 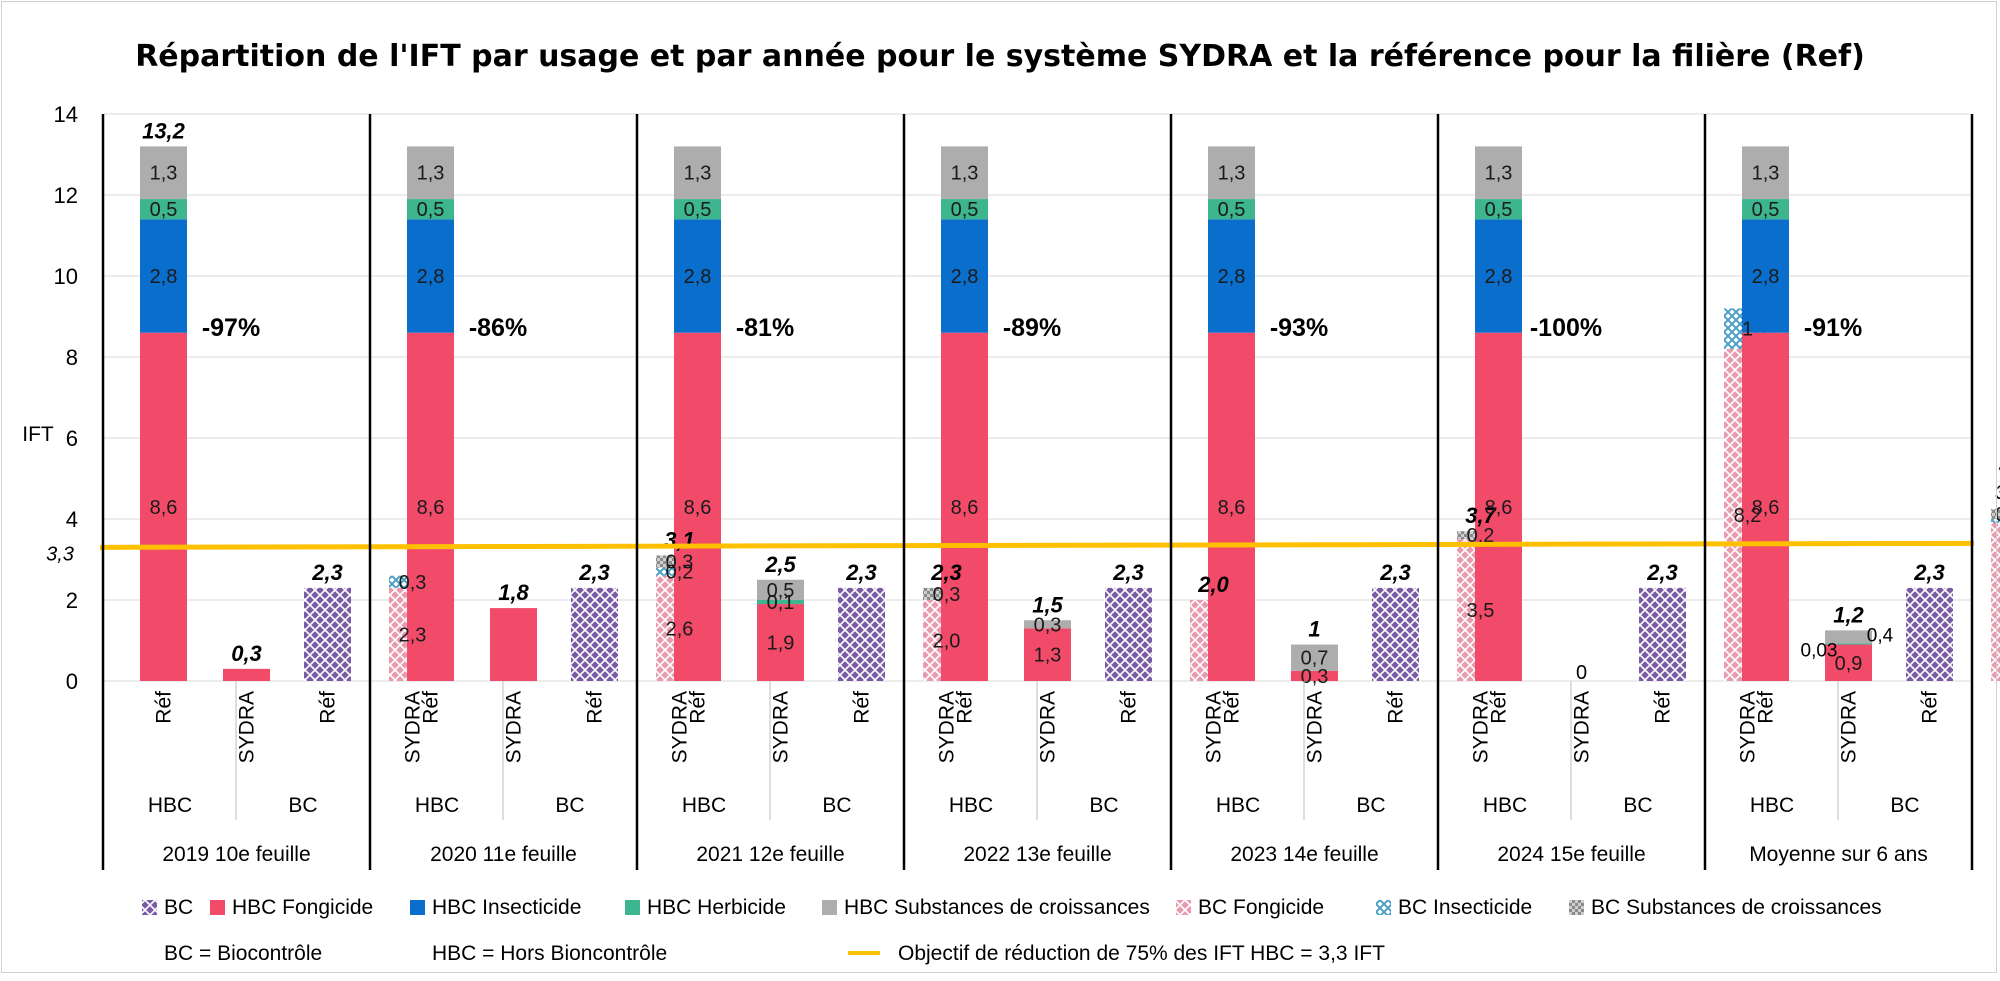 What do you see at coordinates (302, 907) in the screenshot?
I see `legend-label: HBC Fongicide` at bounding box center [302, 907].